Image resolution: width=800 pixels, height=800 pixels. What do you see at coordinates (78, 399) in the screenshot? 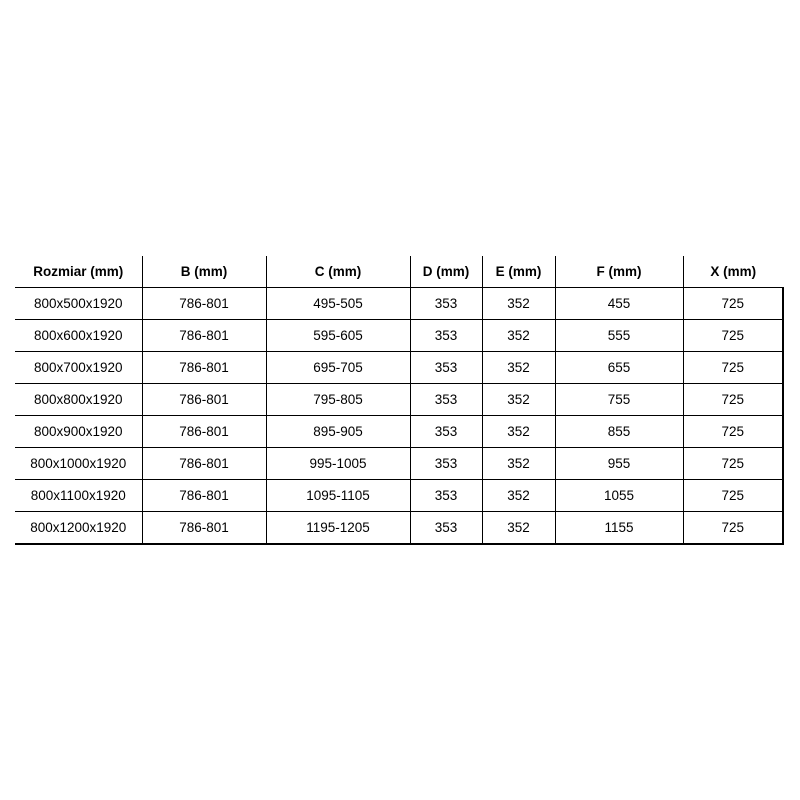
I see `table-cell: 800x800x1920` at bounding box center [78, 399].